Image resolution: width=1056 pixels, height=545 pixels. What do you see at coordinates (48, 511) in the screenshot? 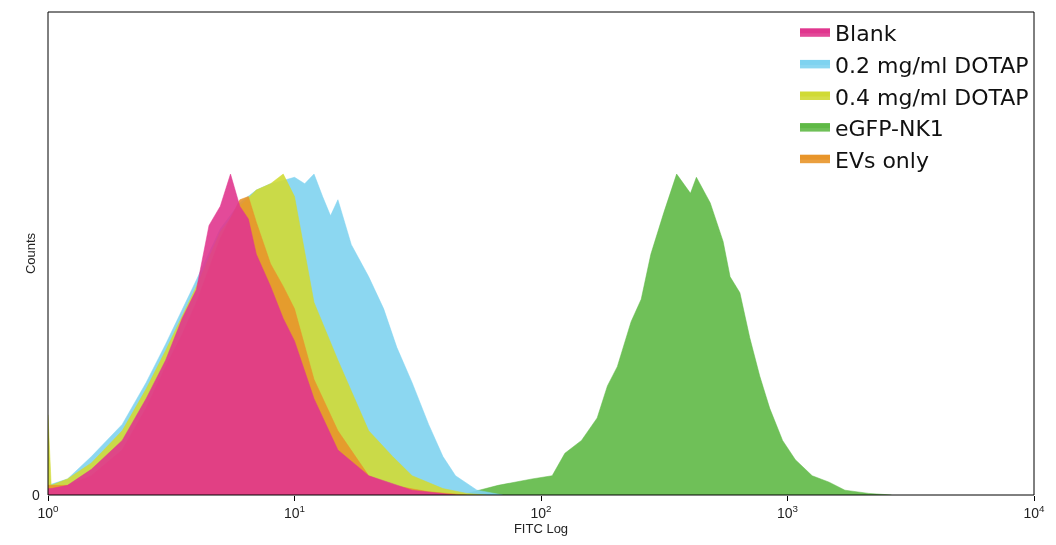
I see `x-tick-label: 10$^{0}$` at bounding box center [48, 511].